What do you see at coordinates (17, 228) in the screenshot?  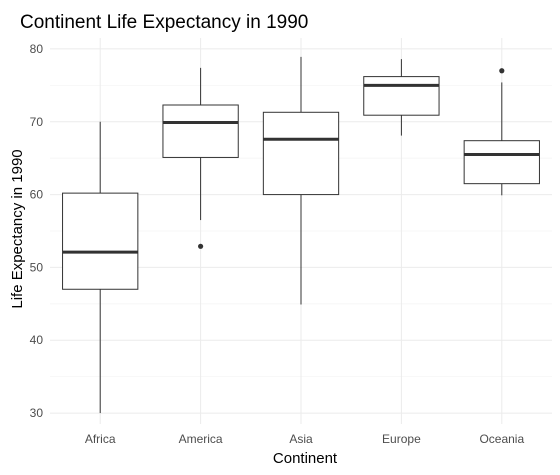 I see `y-axis-title: Life Expectancy in 1990` at bounding box center [17, 228].